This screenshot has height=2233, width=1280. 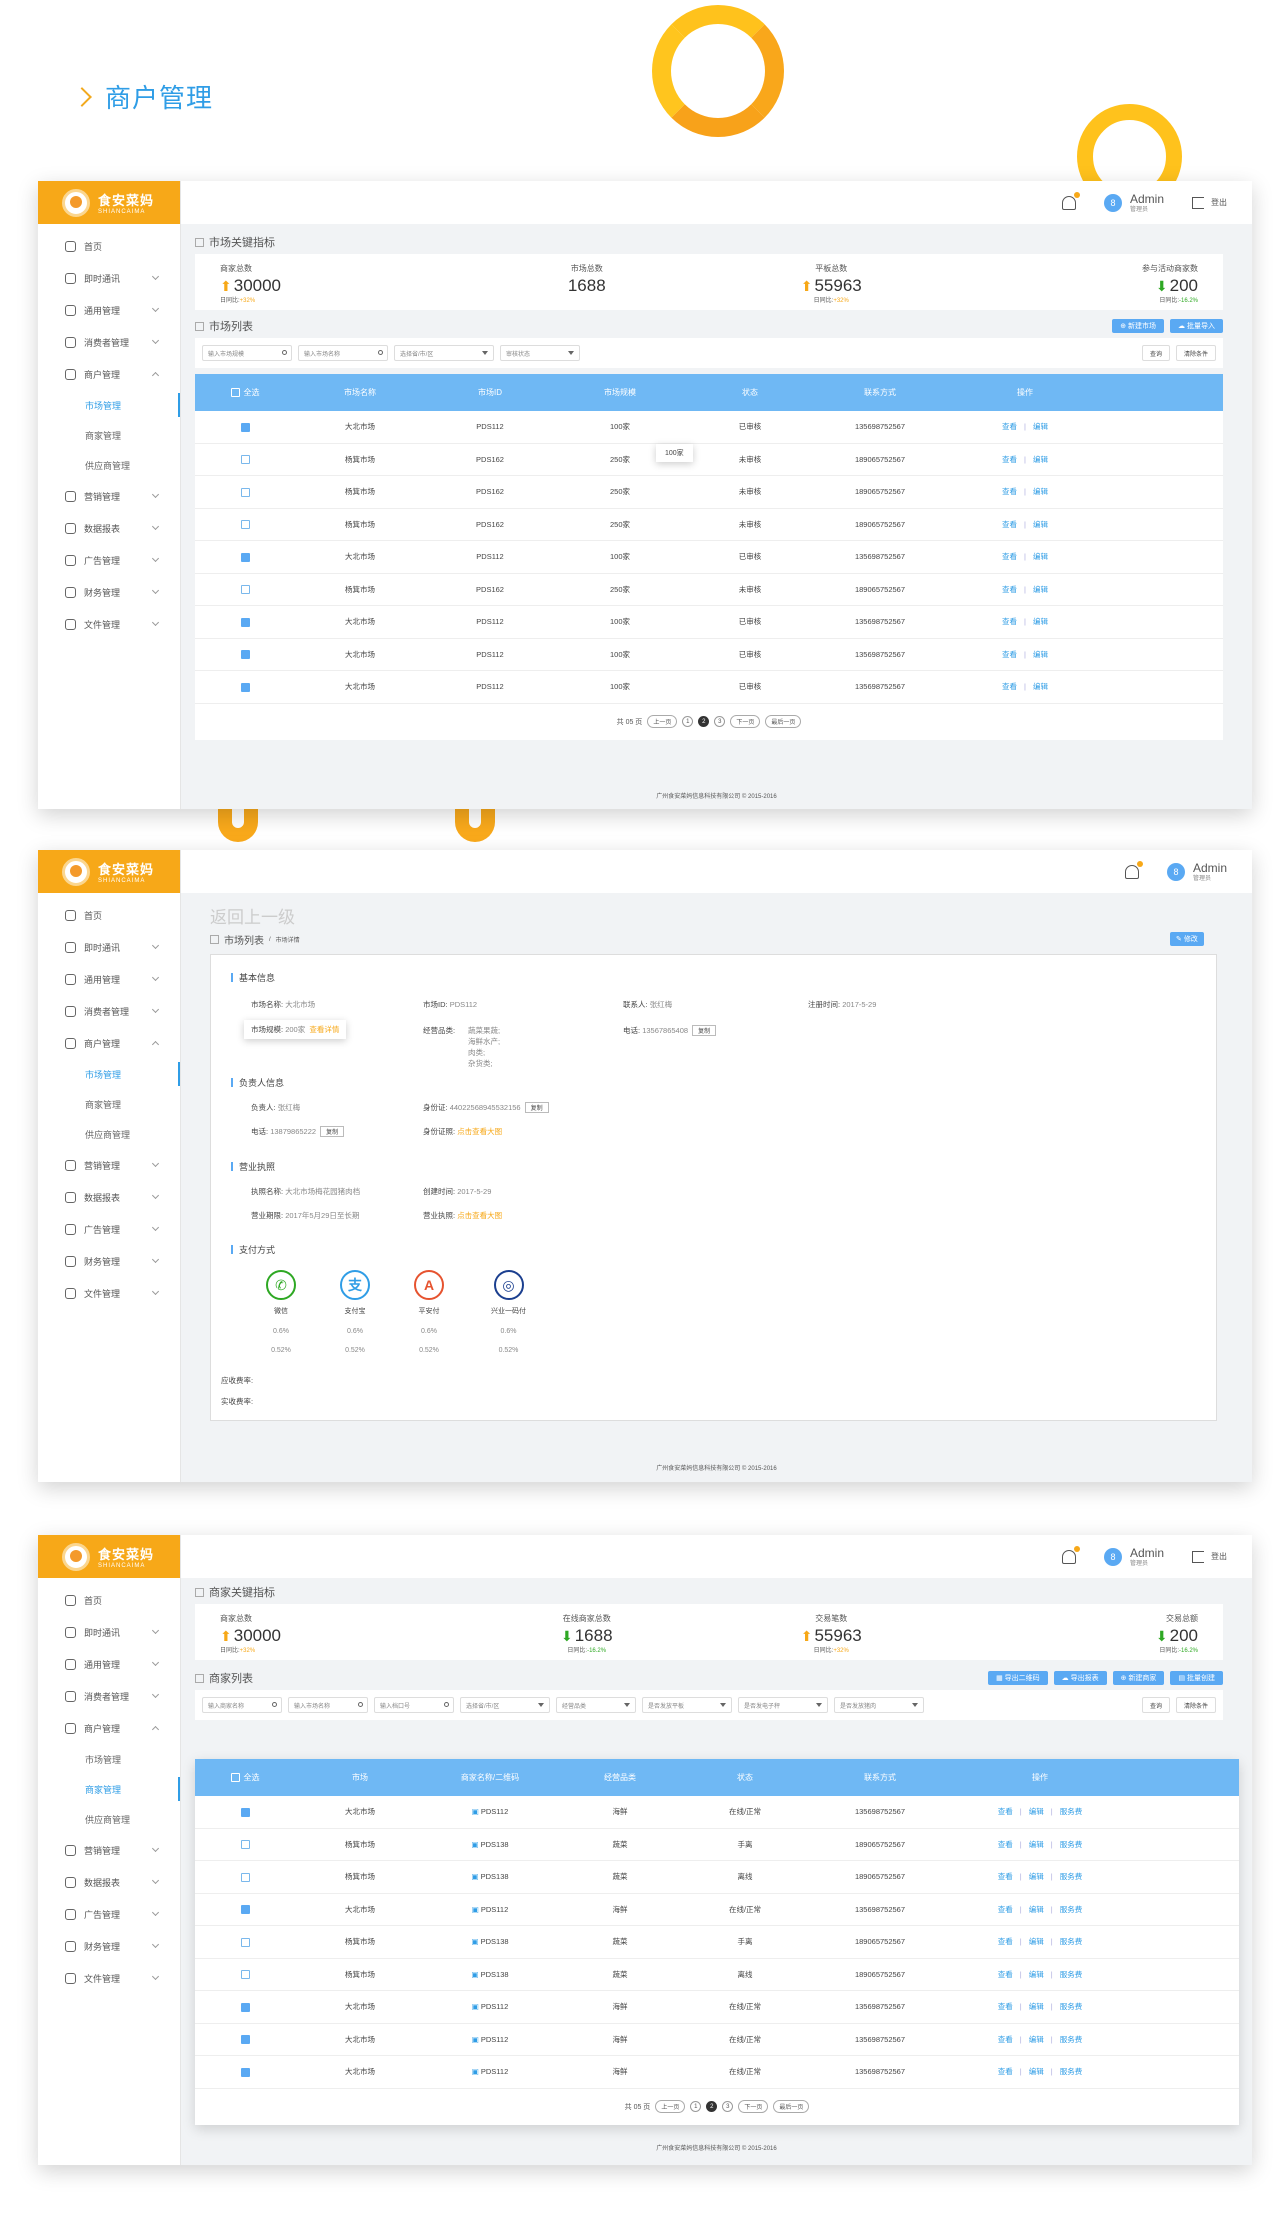 I want to click on brand-logo: 食安菜妈 SHIANCAIMA, so click(x=109, y=1556).